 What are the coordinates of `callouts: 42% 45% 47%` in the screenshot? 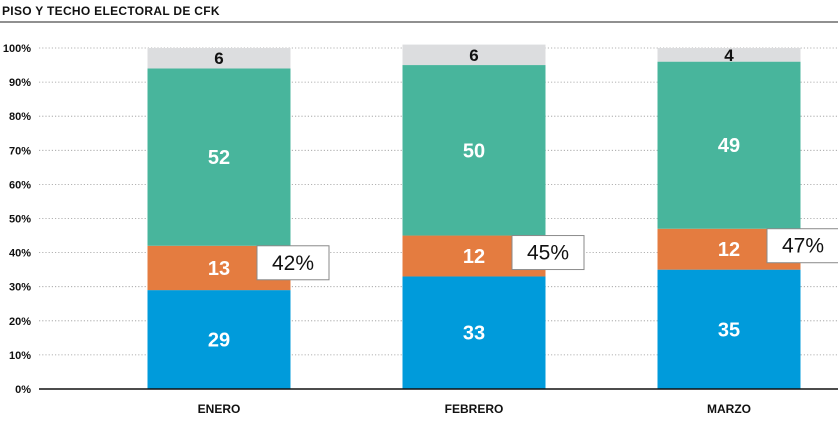 It's located at (547, 254).